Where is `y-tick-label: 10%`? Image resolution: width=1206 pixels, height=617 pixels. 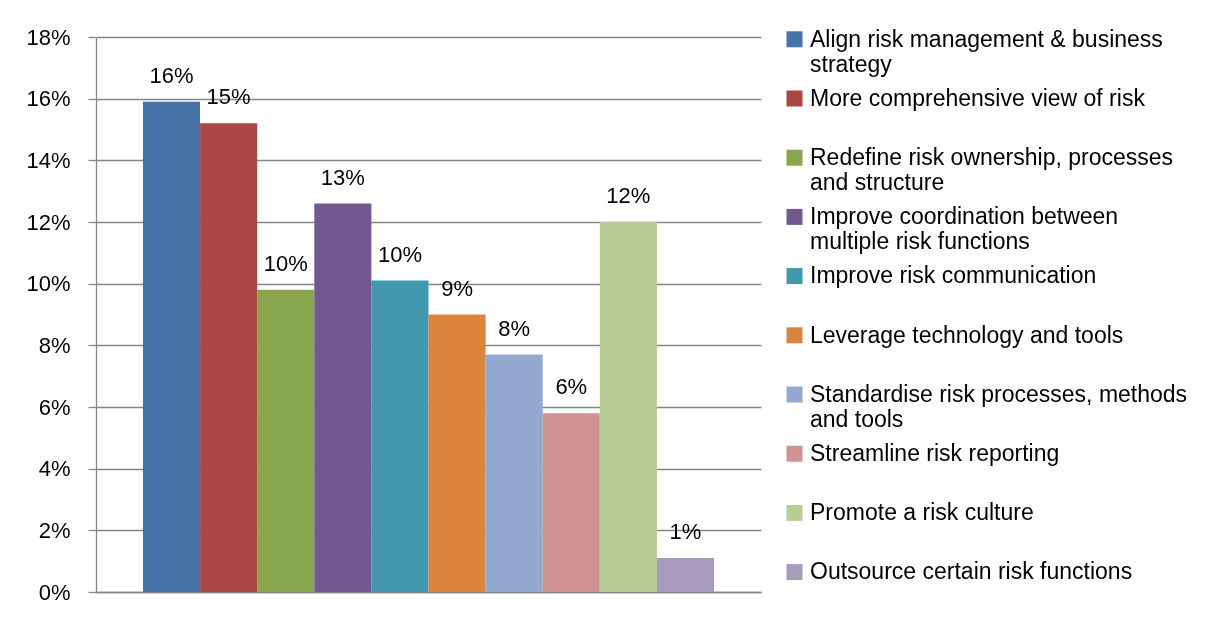
y-tick-label: 10% is located at coordinates (48, 284).